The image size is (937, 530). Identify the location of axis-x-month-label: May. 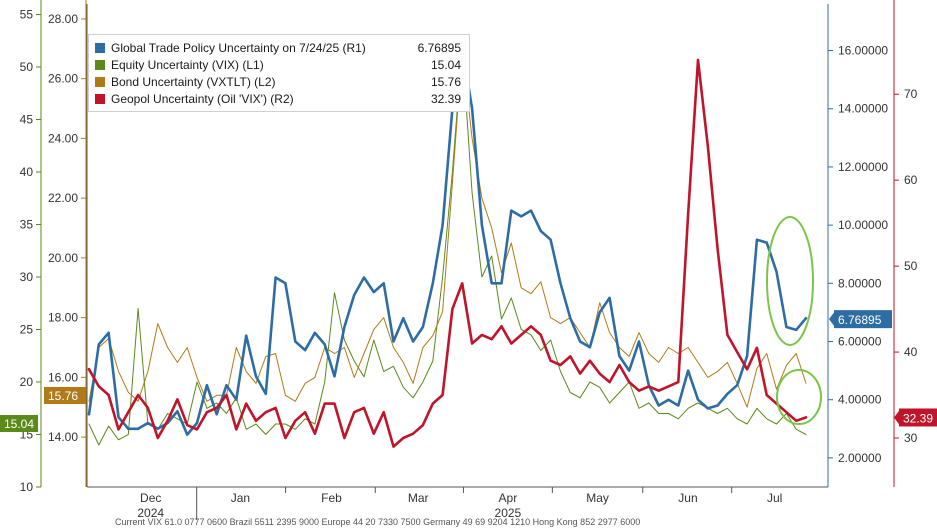
(597, 498).